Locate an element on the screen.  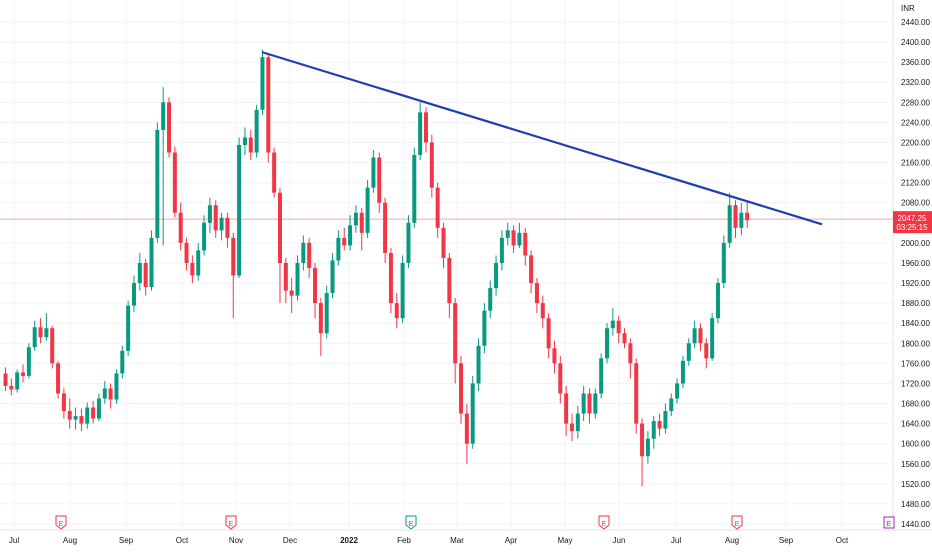
earnings-marker-label: E is located at coordinates (737, 524).